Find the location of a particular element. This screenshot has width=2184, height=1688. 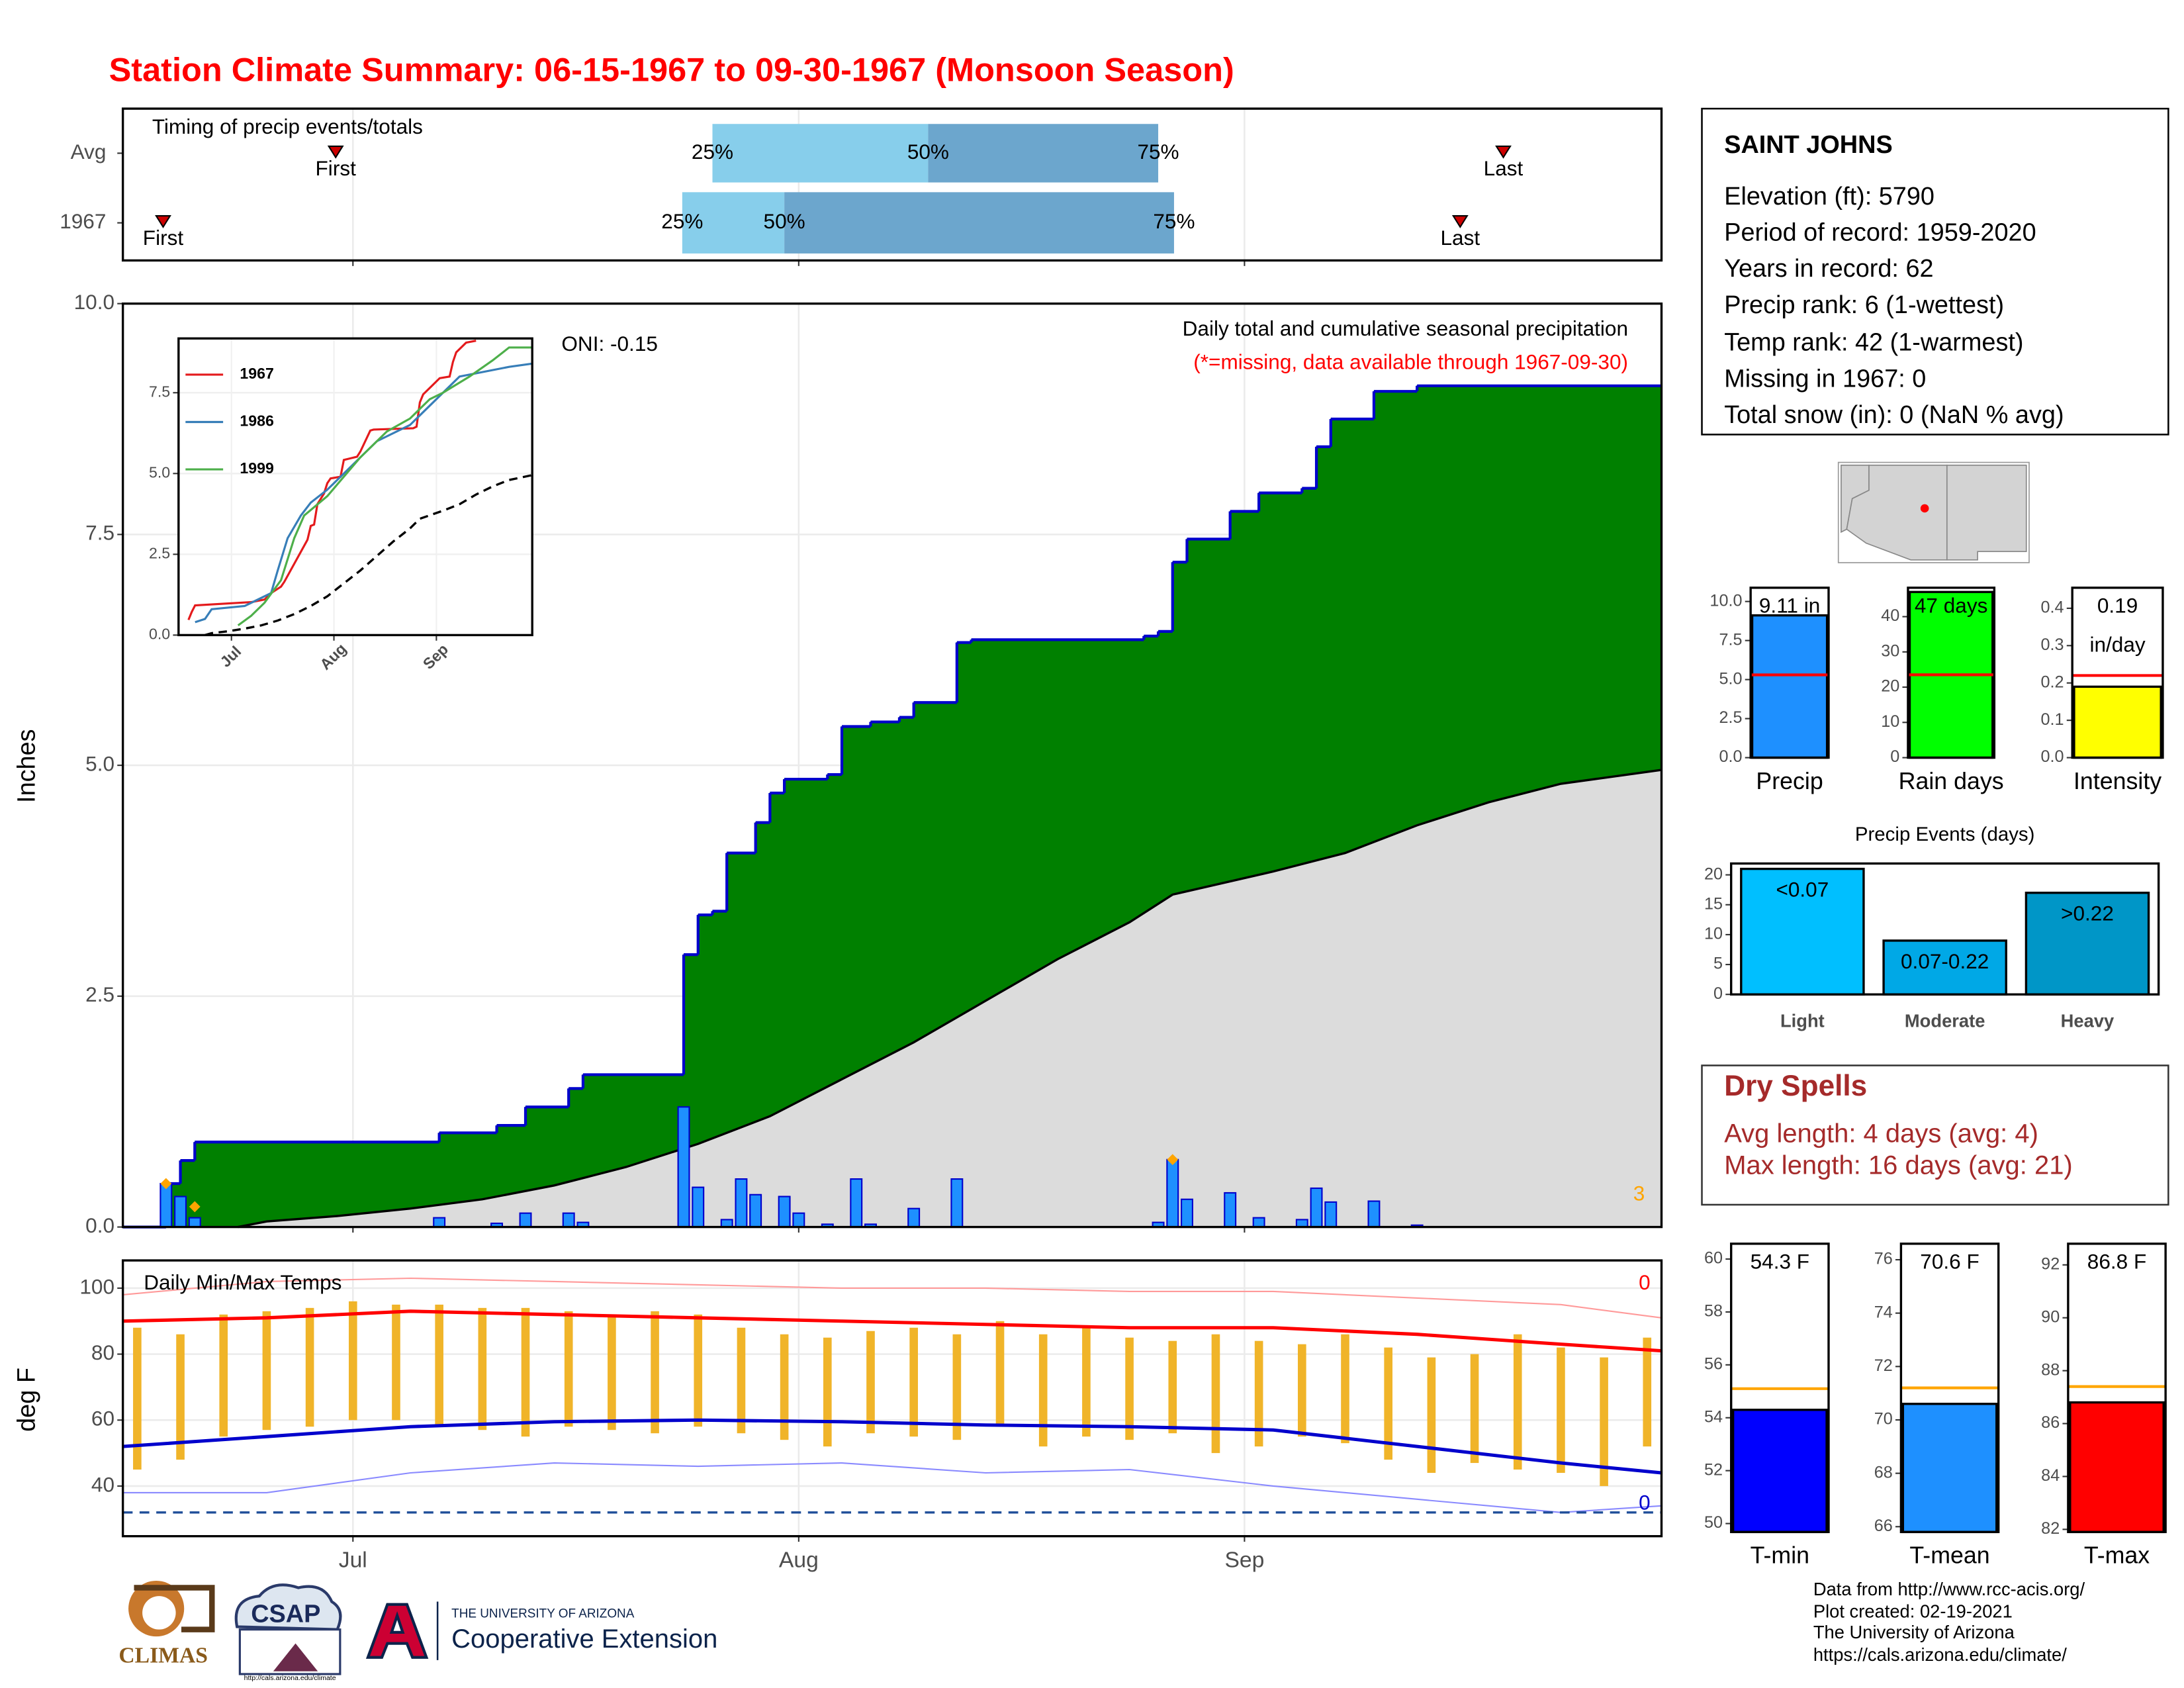

category-label: Heavy is located at coordinates (2088, 1021).